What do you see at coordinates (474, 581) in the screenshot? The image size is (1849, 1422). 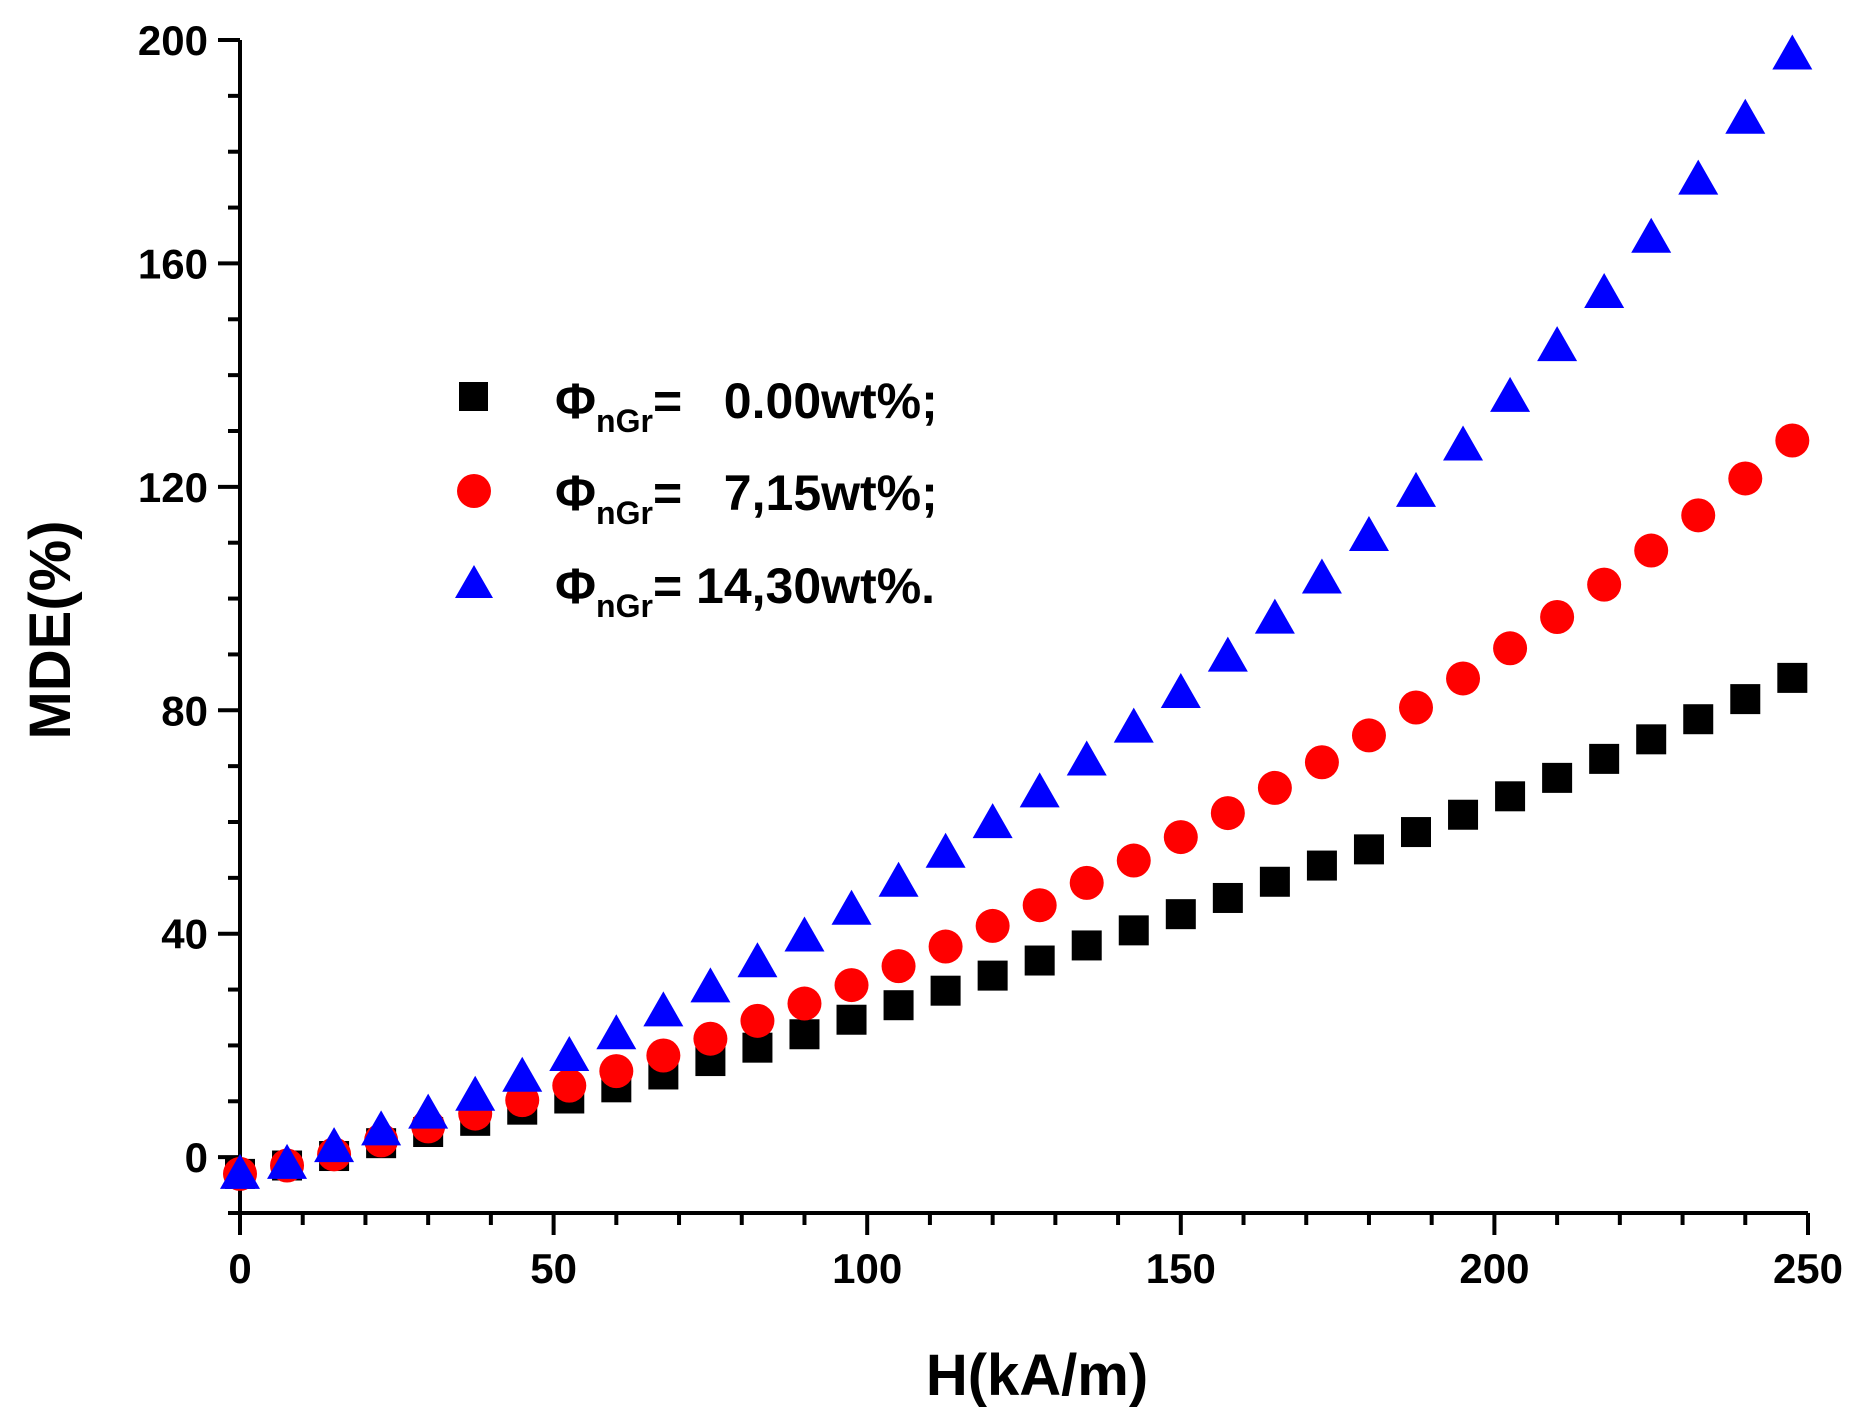 I see `legend-marker-triangle` at bounding box center [474, 581].